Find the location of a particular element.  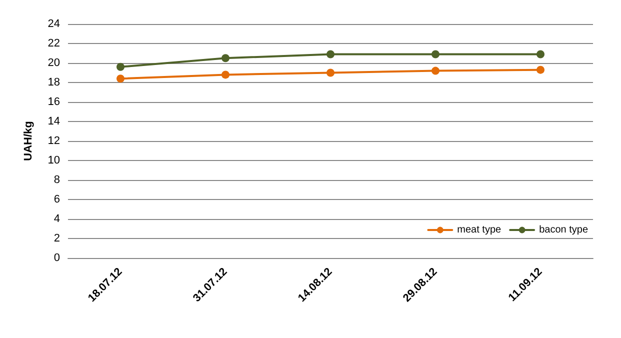

y-tick-label: 10 is located at coordinates (54, 160).